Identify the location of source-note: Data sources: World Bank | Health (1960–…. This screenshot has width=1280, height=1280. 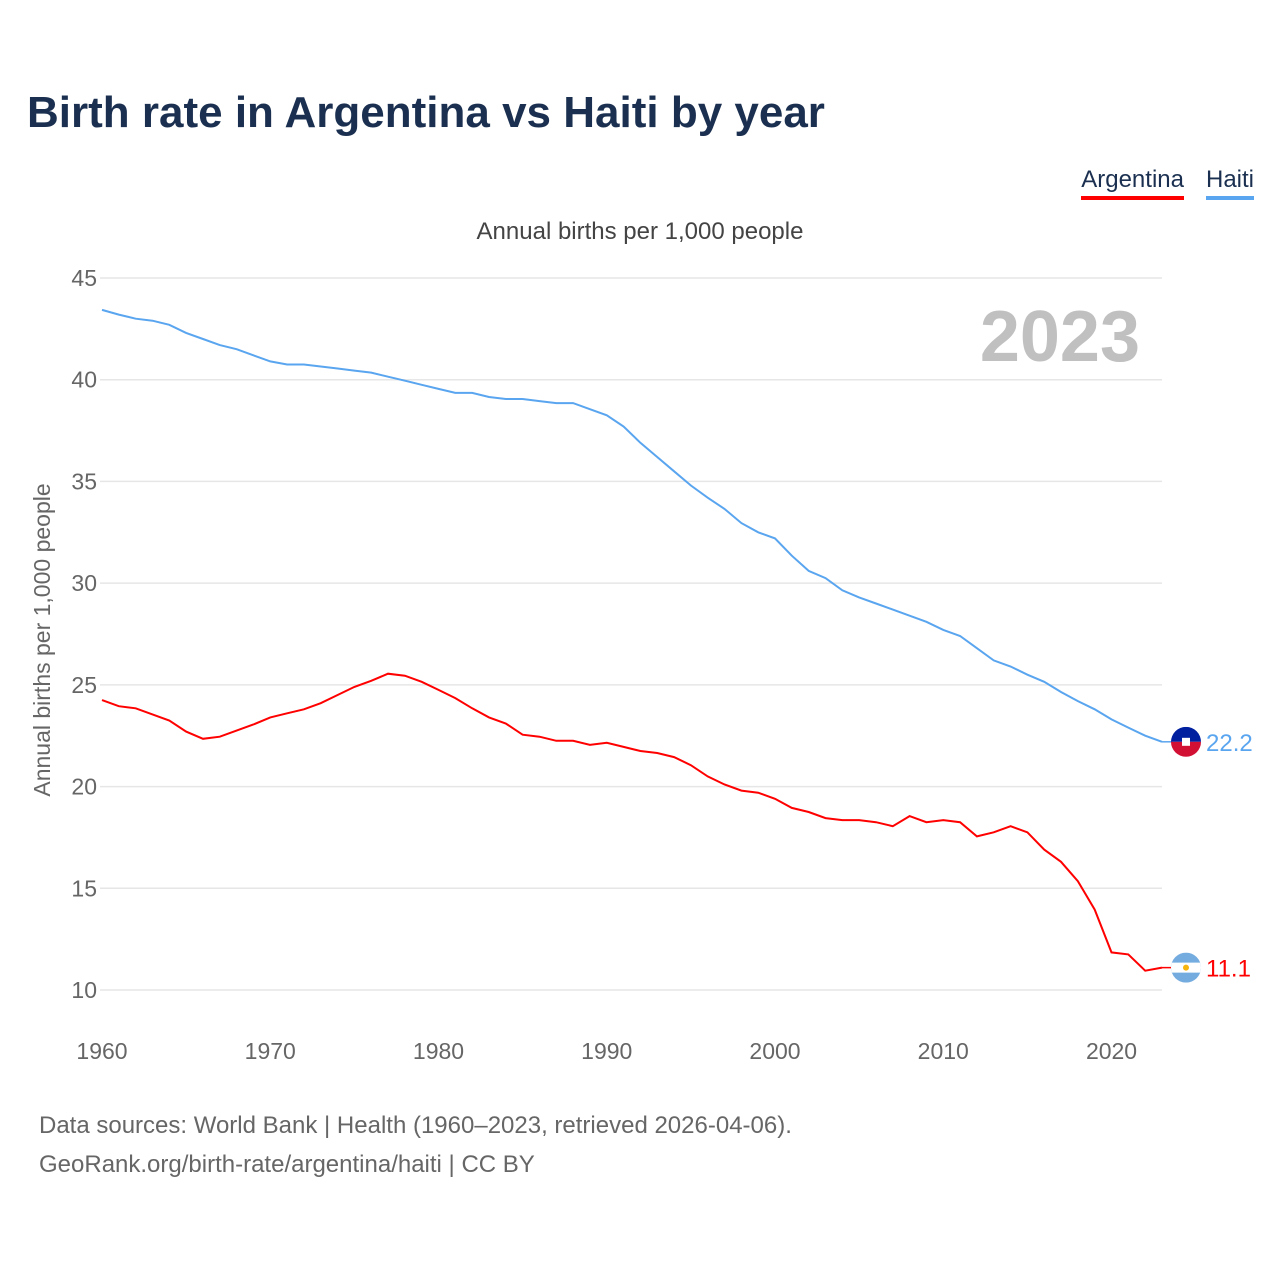
(415, 1145).